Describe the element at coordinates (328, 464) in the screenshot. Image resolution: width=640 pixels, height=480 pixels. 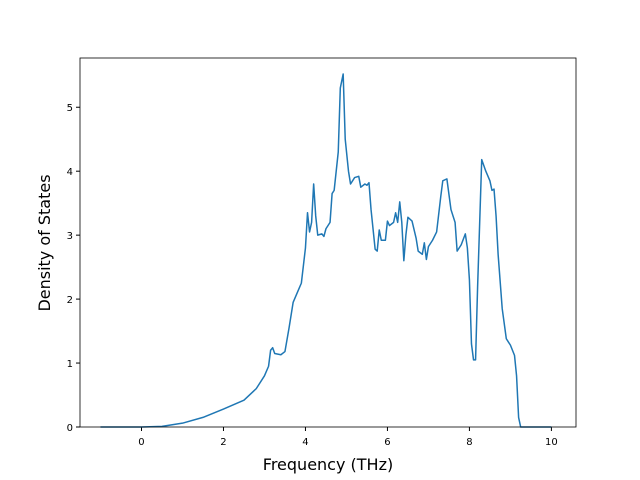
I see `x-axis-label: Frequency (THz)` at that location.